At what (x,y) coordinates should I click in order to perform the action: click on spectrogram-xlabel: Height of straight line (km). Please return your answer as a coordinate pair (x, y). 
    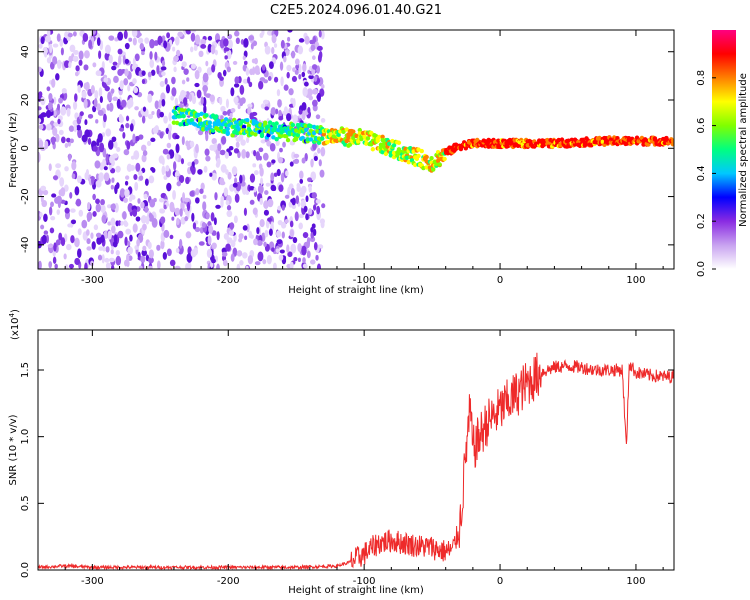
    Looking at the image, I should click on (356, 290).